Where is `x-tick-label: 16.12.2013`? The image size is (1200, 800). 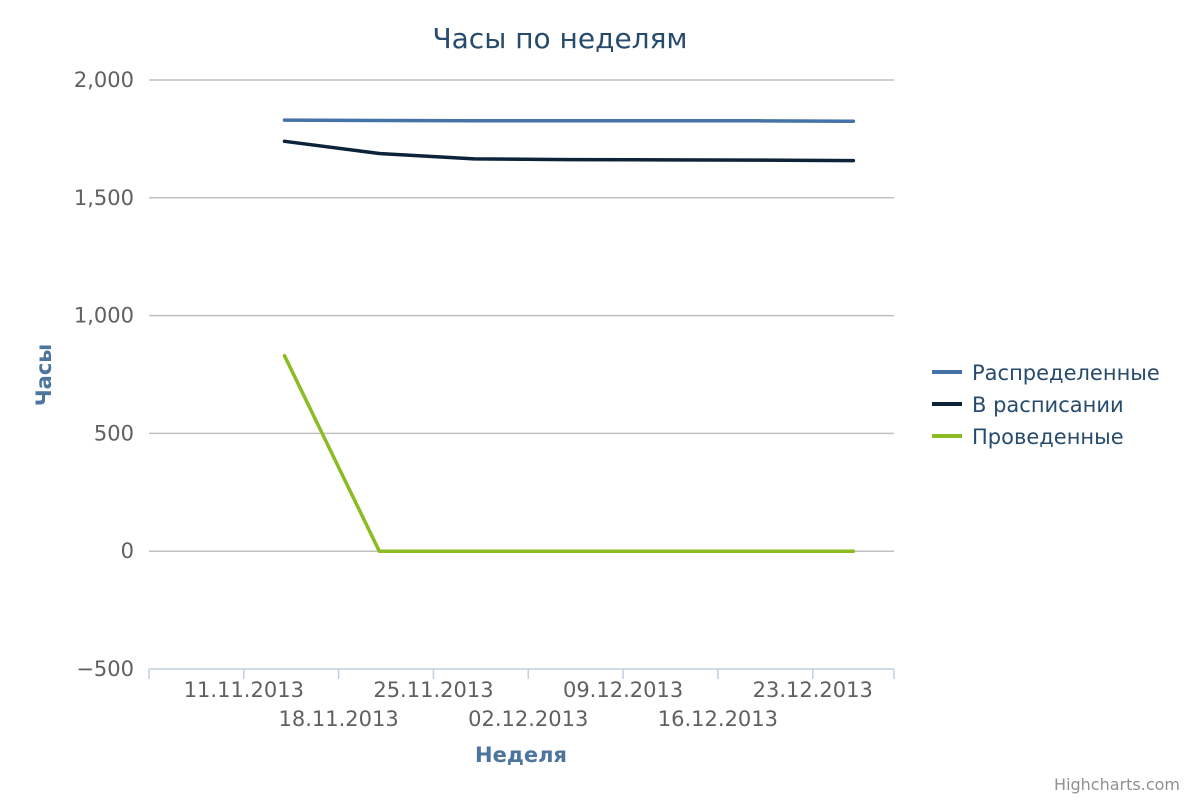 x-tick-label: 16.12.2013 is located at coordinates (718, 719).